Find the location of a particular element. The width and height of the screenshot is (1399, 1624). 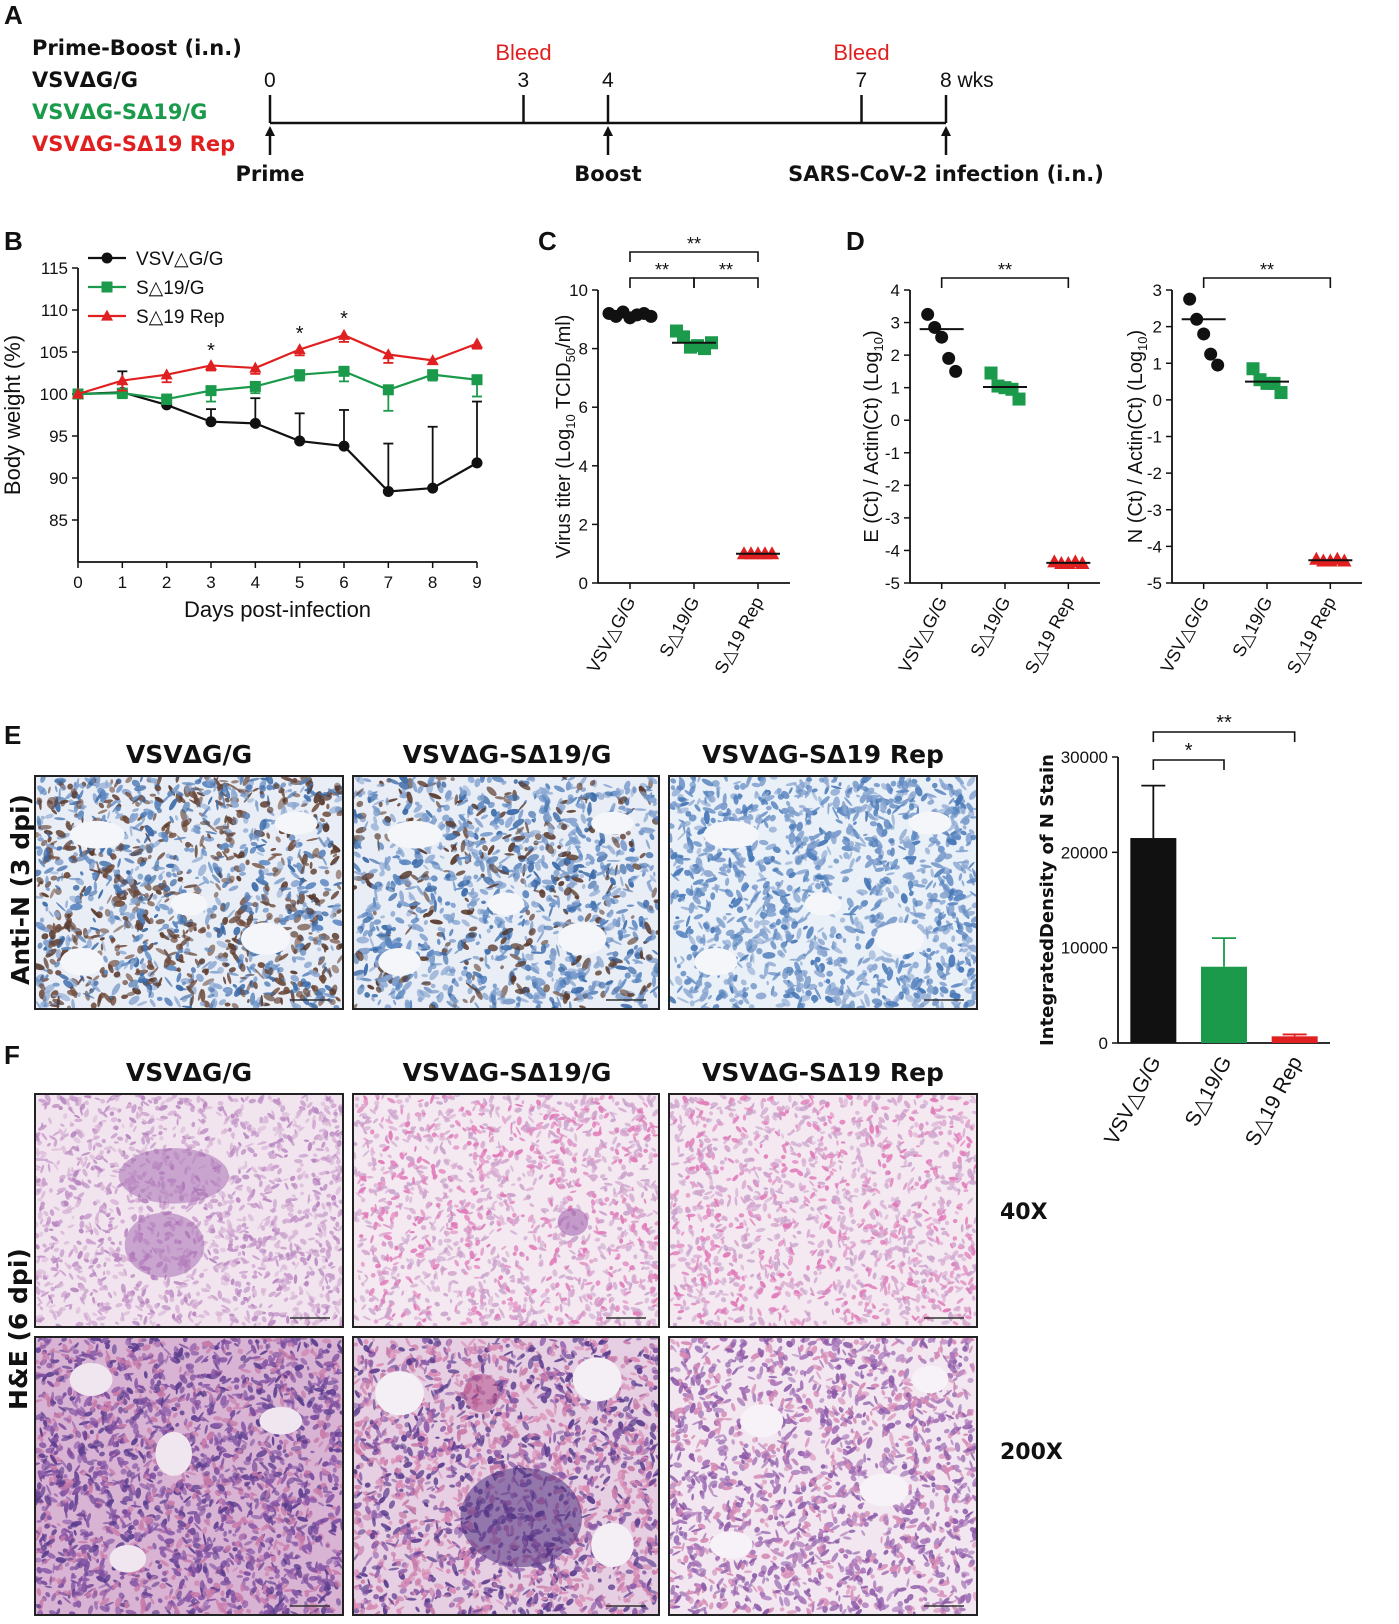

airspace is located at coordinates (716, 961).